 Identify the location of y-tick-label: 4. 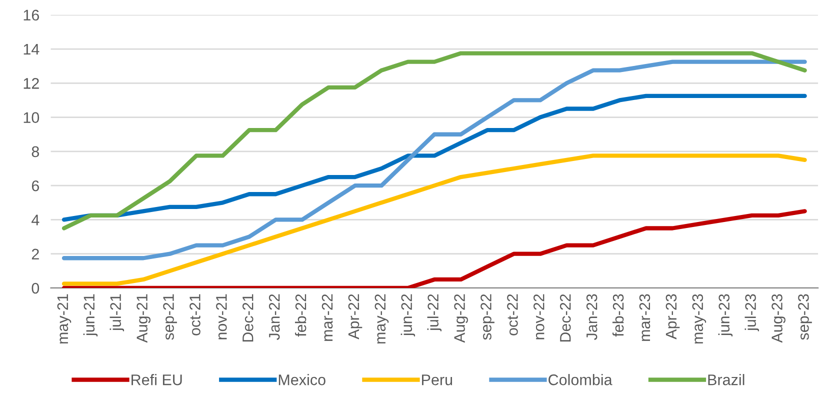
(36, 220).